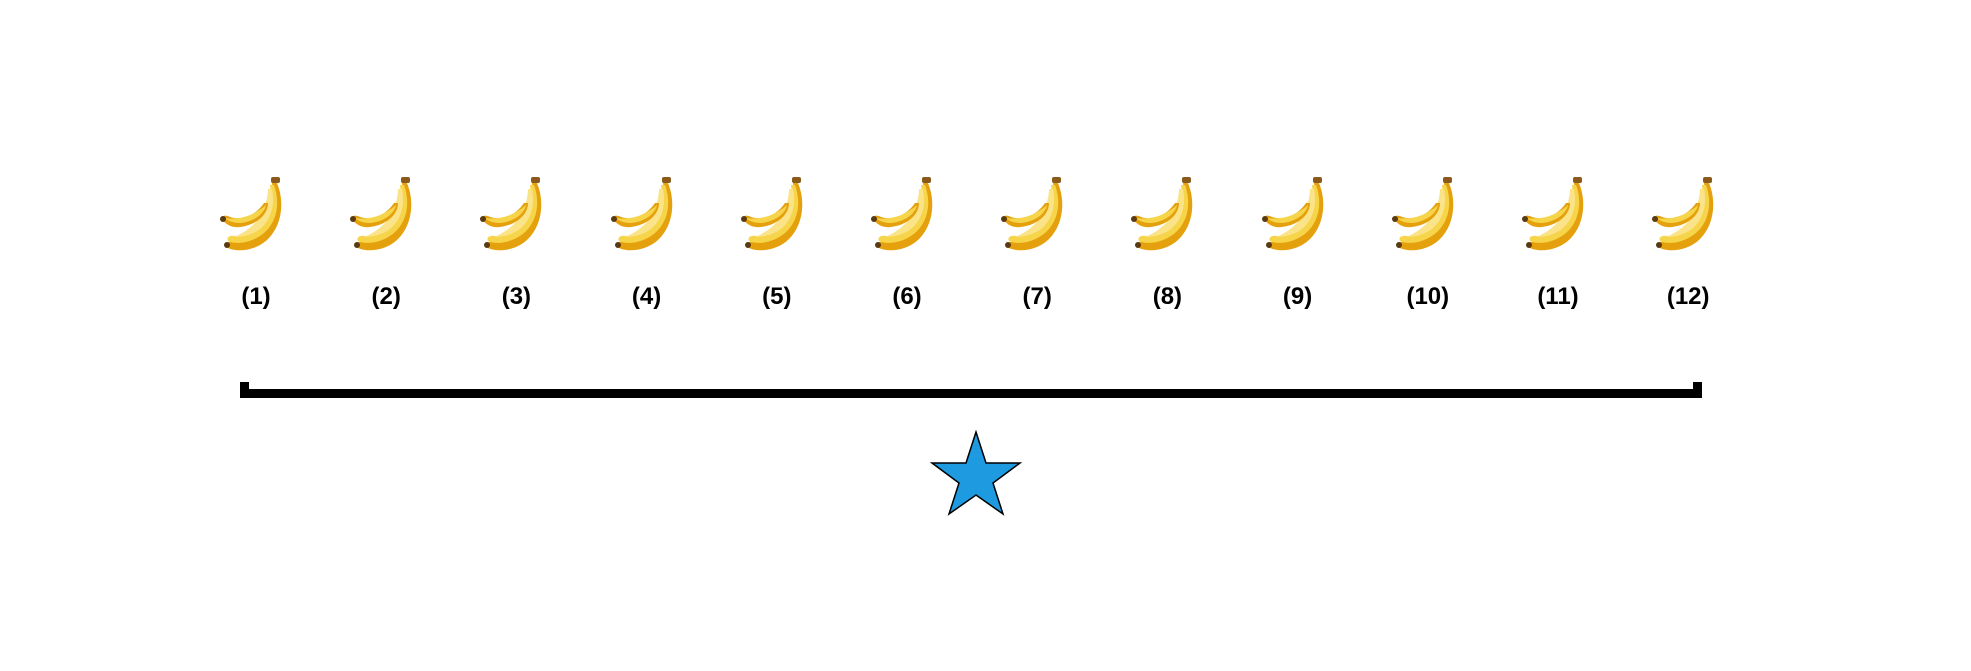  I want to click on banana-label-8: (8), so click(1167, 296).